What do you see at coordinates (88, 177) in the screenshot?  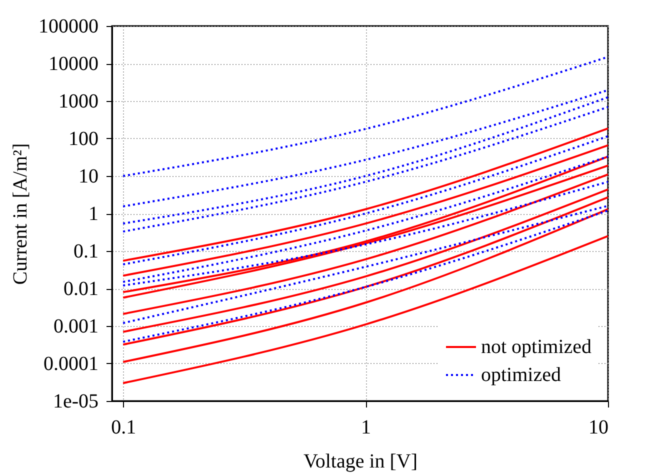 I see `y-tick-label: 10` at bounding box center [88, 177].